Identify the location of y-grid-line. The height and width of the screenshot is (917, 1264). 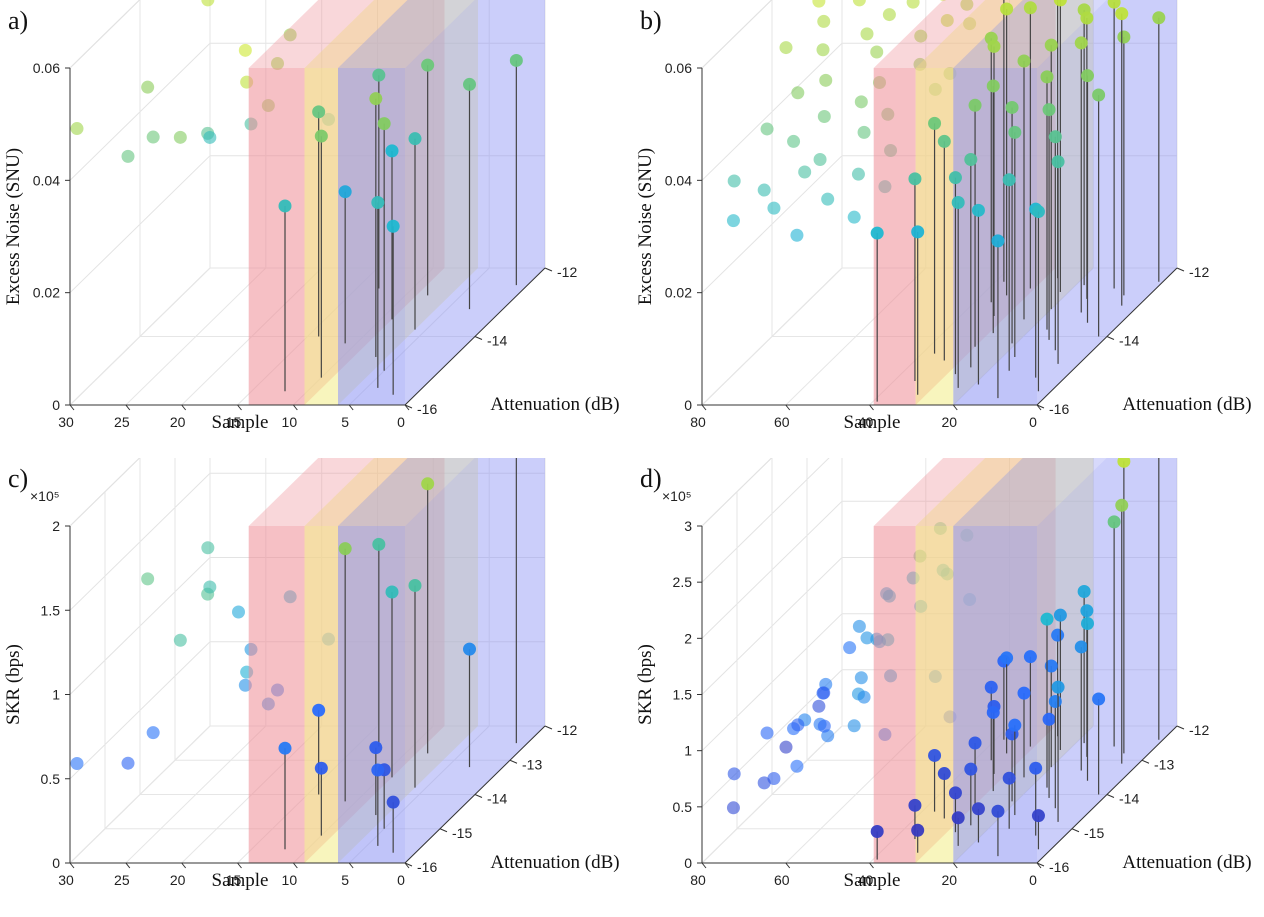
(377, 134).